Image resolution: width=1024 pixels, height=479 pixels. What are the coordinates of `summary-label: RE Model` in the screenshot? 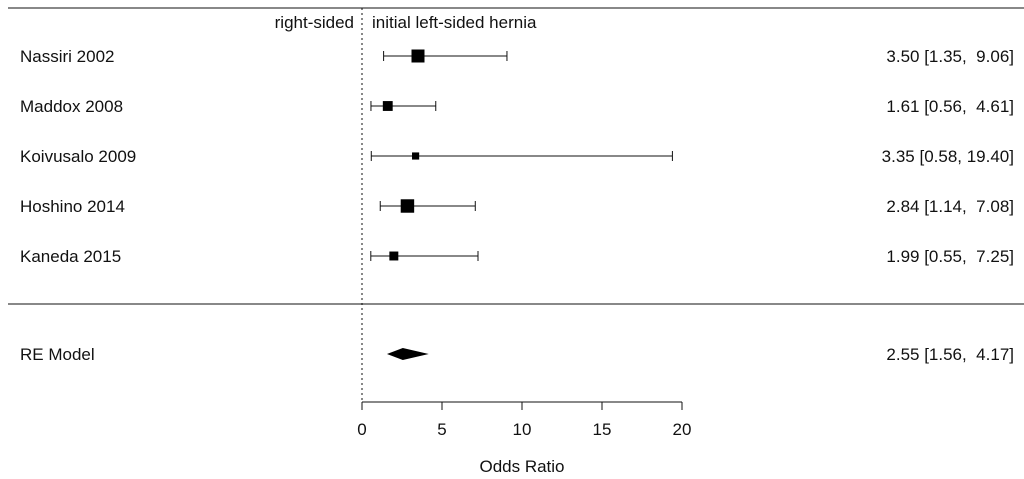 It's located at (57, 354).